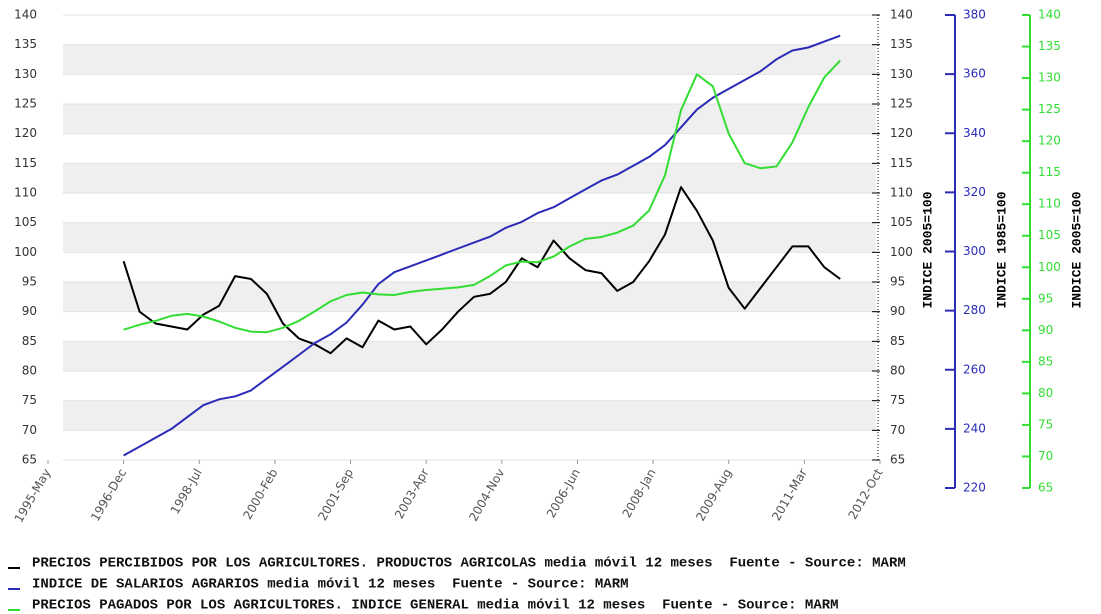  I want to click on y-tick-label-right: 80, so click(897, 371).